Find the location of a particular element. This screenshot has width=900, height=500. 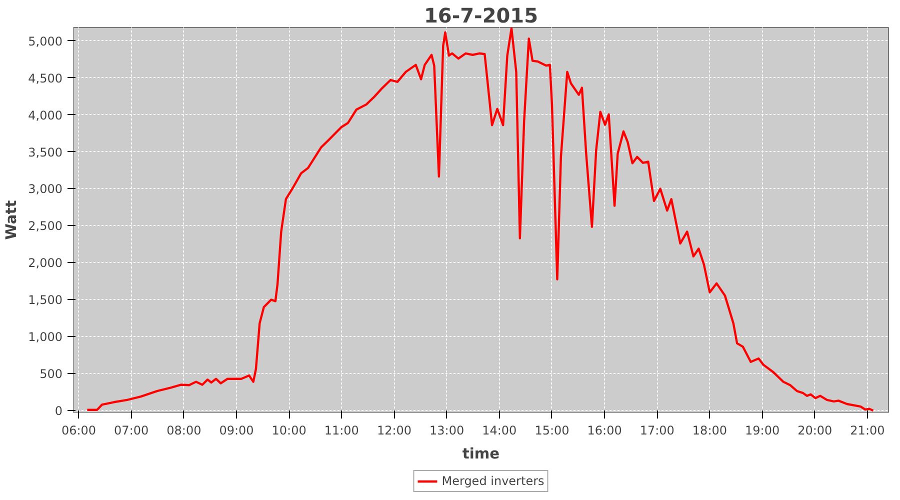

x-tick-label: 21:00 is located at coordinates (867, 431).